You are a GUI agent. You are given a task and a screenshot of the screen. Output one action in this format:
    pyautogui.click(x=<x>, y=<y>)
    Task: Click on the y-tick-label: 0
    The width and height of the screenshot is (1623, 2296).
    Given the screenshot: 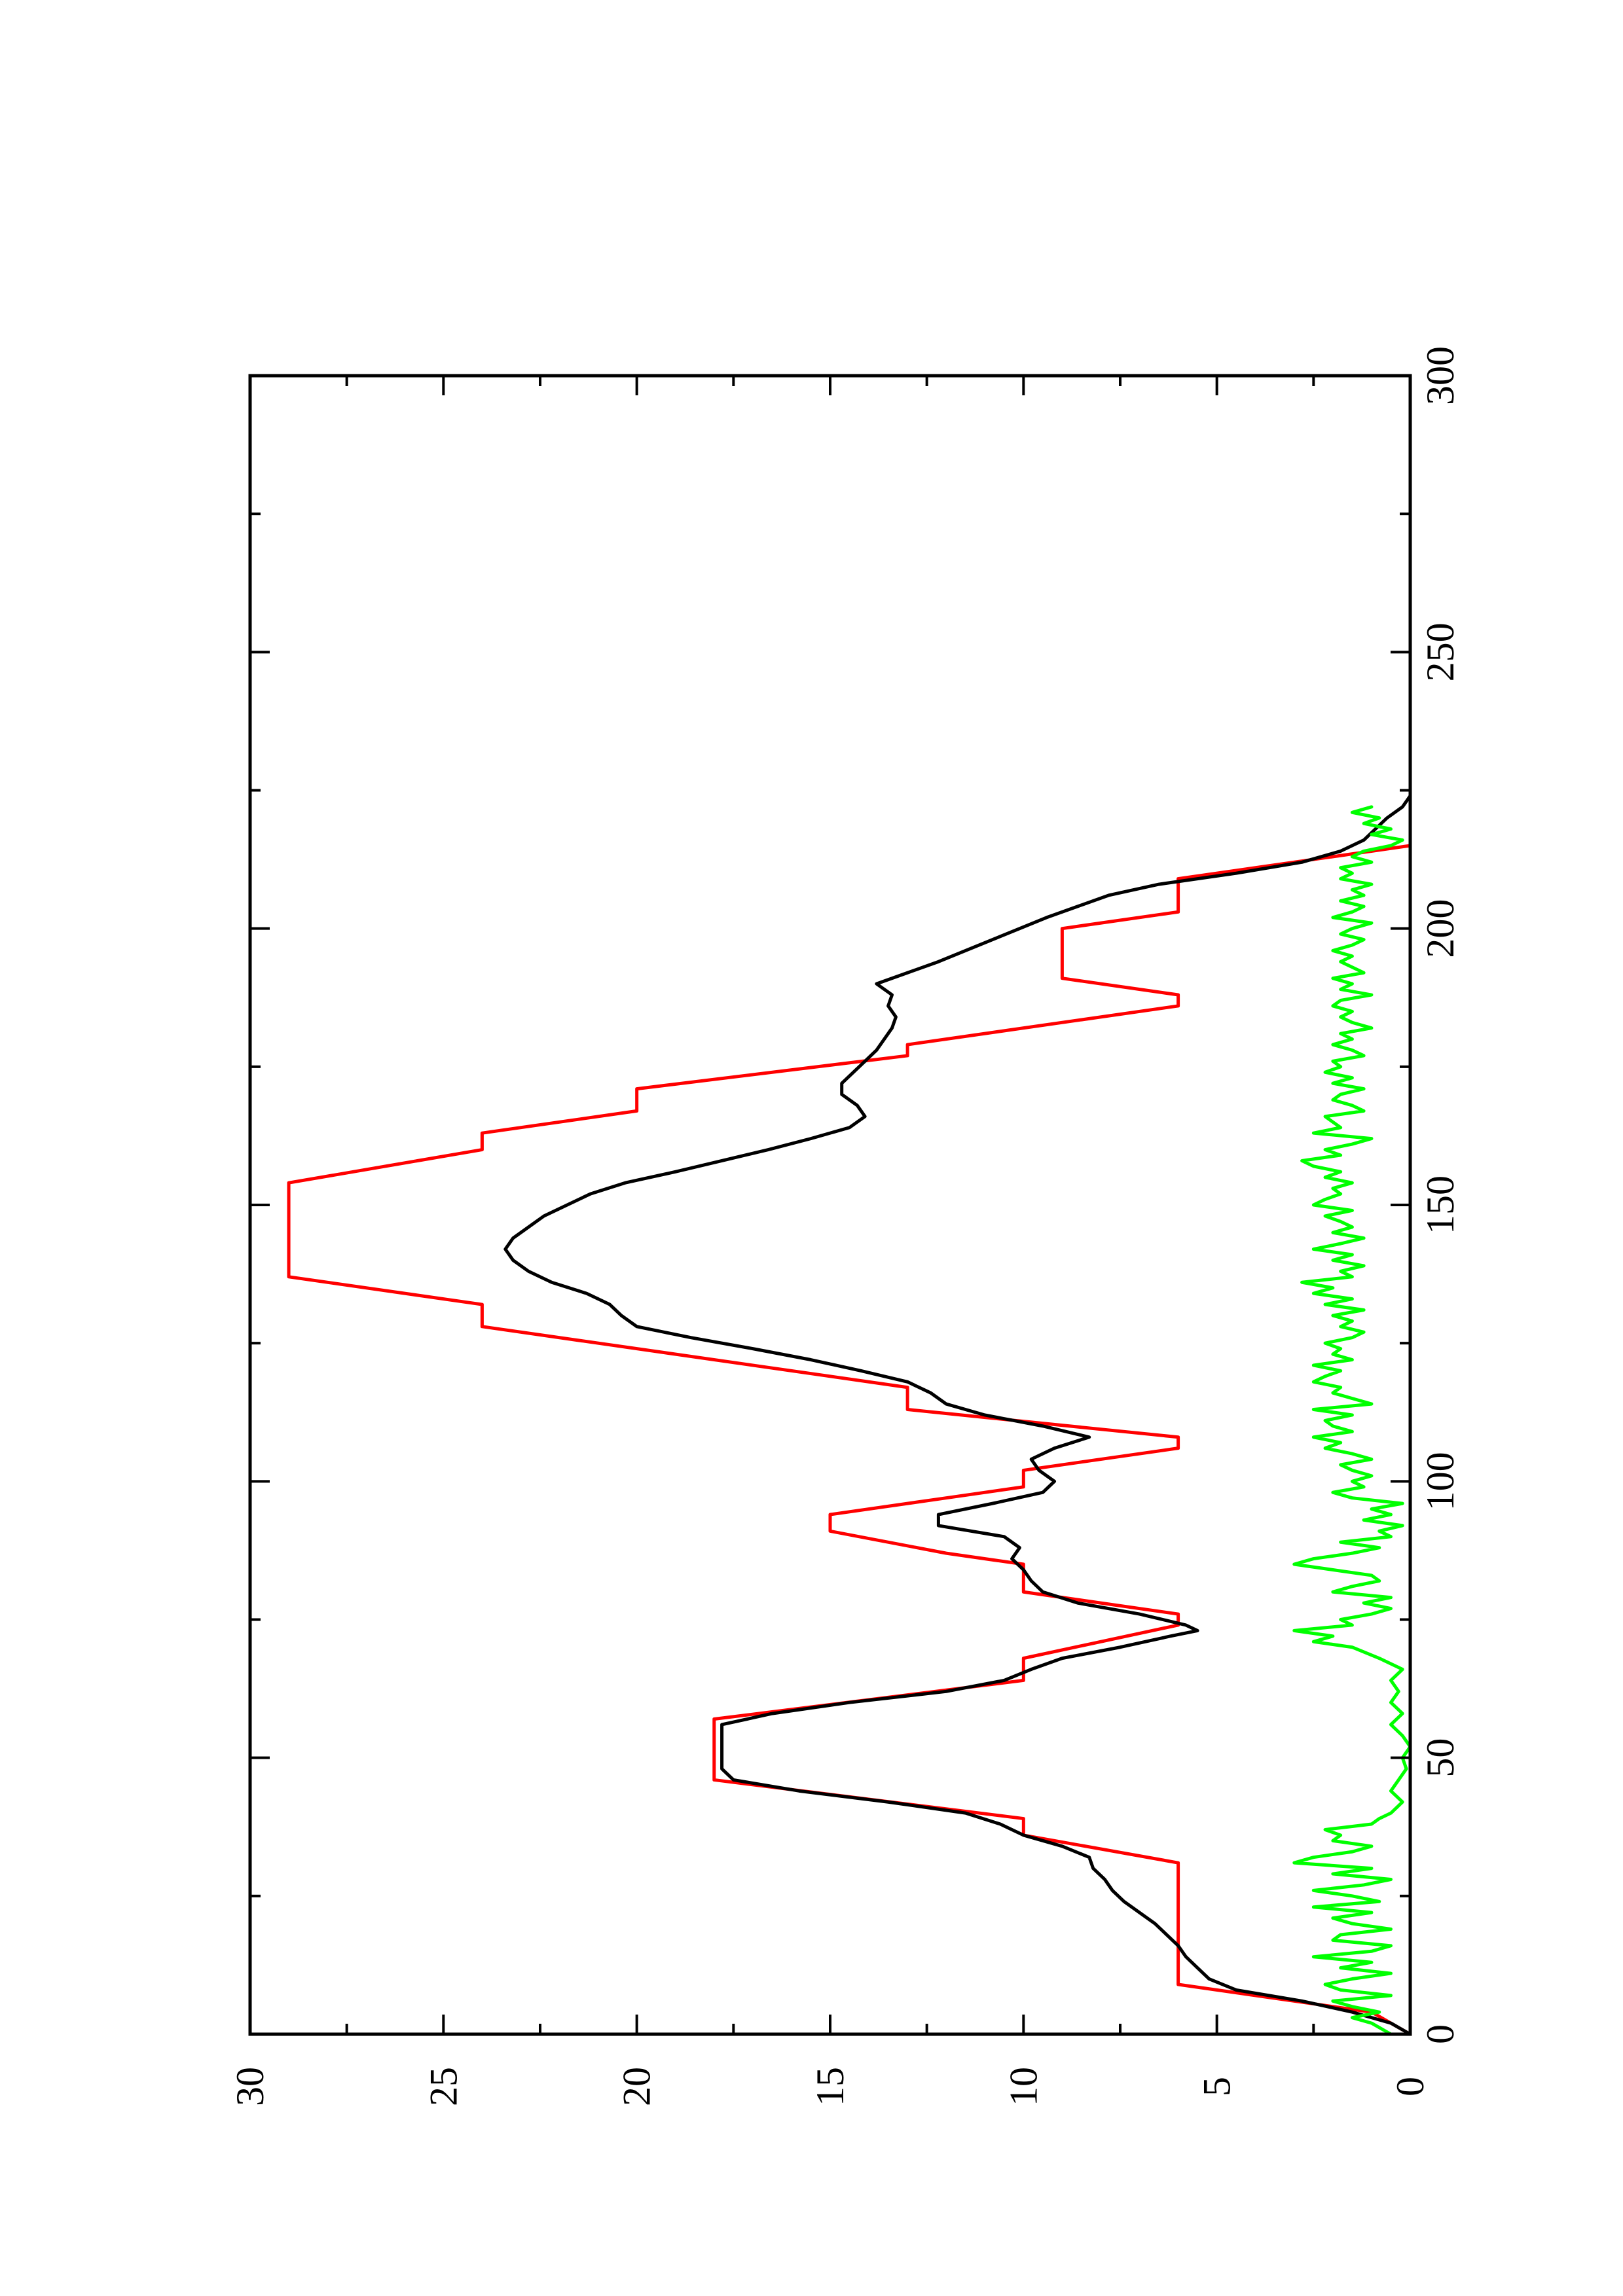 What is the action you would take?
    pyautogui.click(x=1410, y=2086)
    